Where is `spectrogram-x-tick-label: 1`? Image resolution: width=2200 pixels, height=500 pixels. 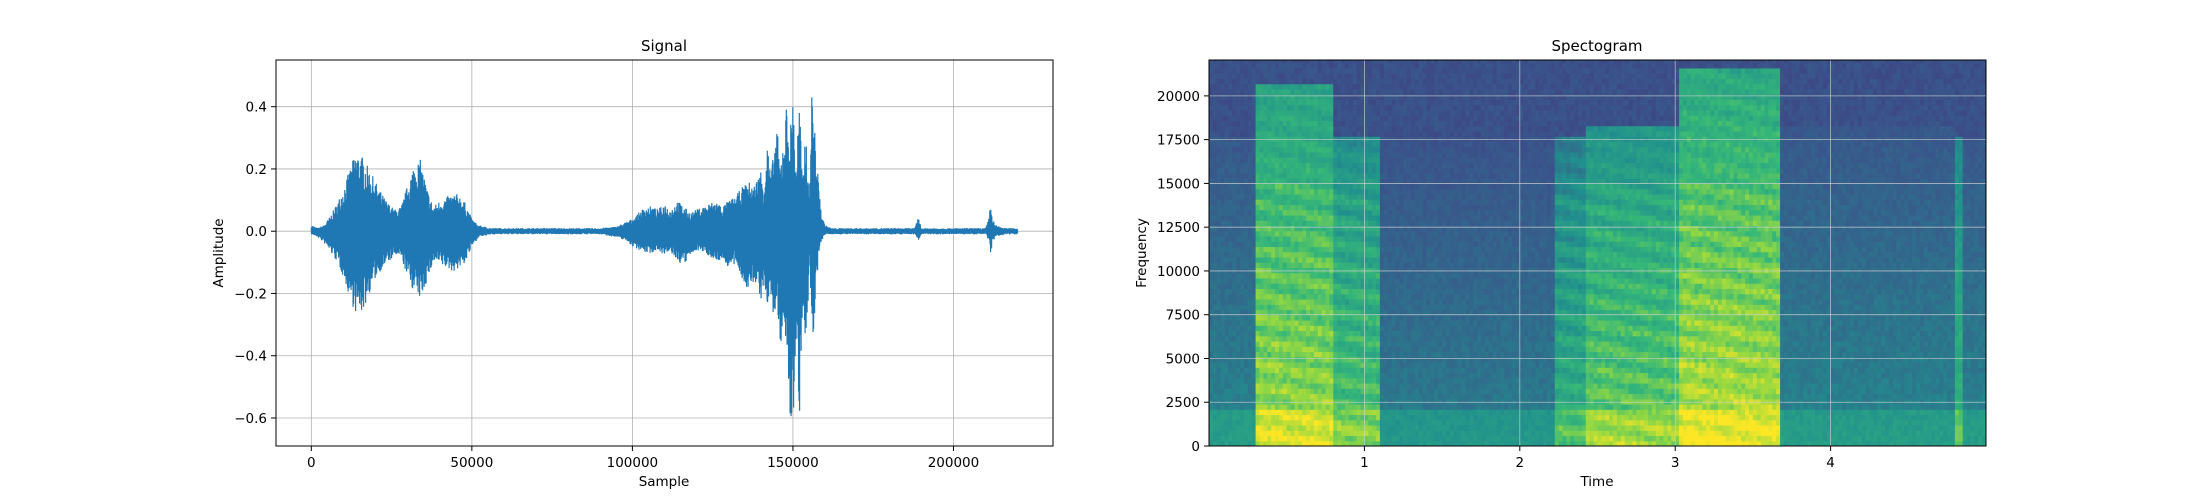
spectrogram-x-tick-label: 1 is located at coordinates (1364, 463).